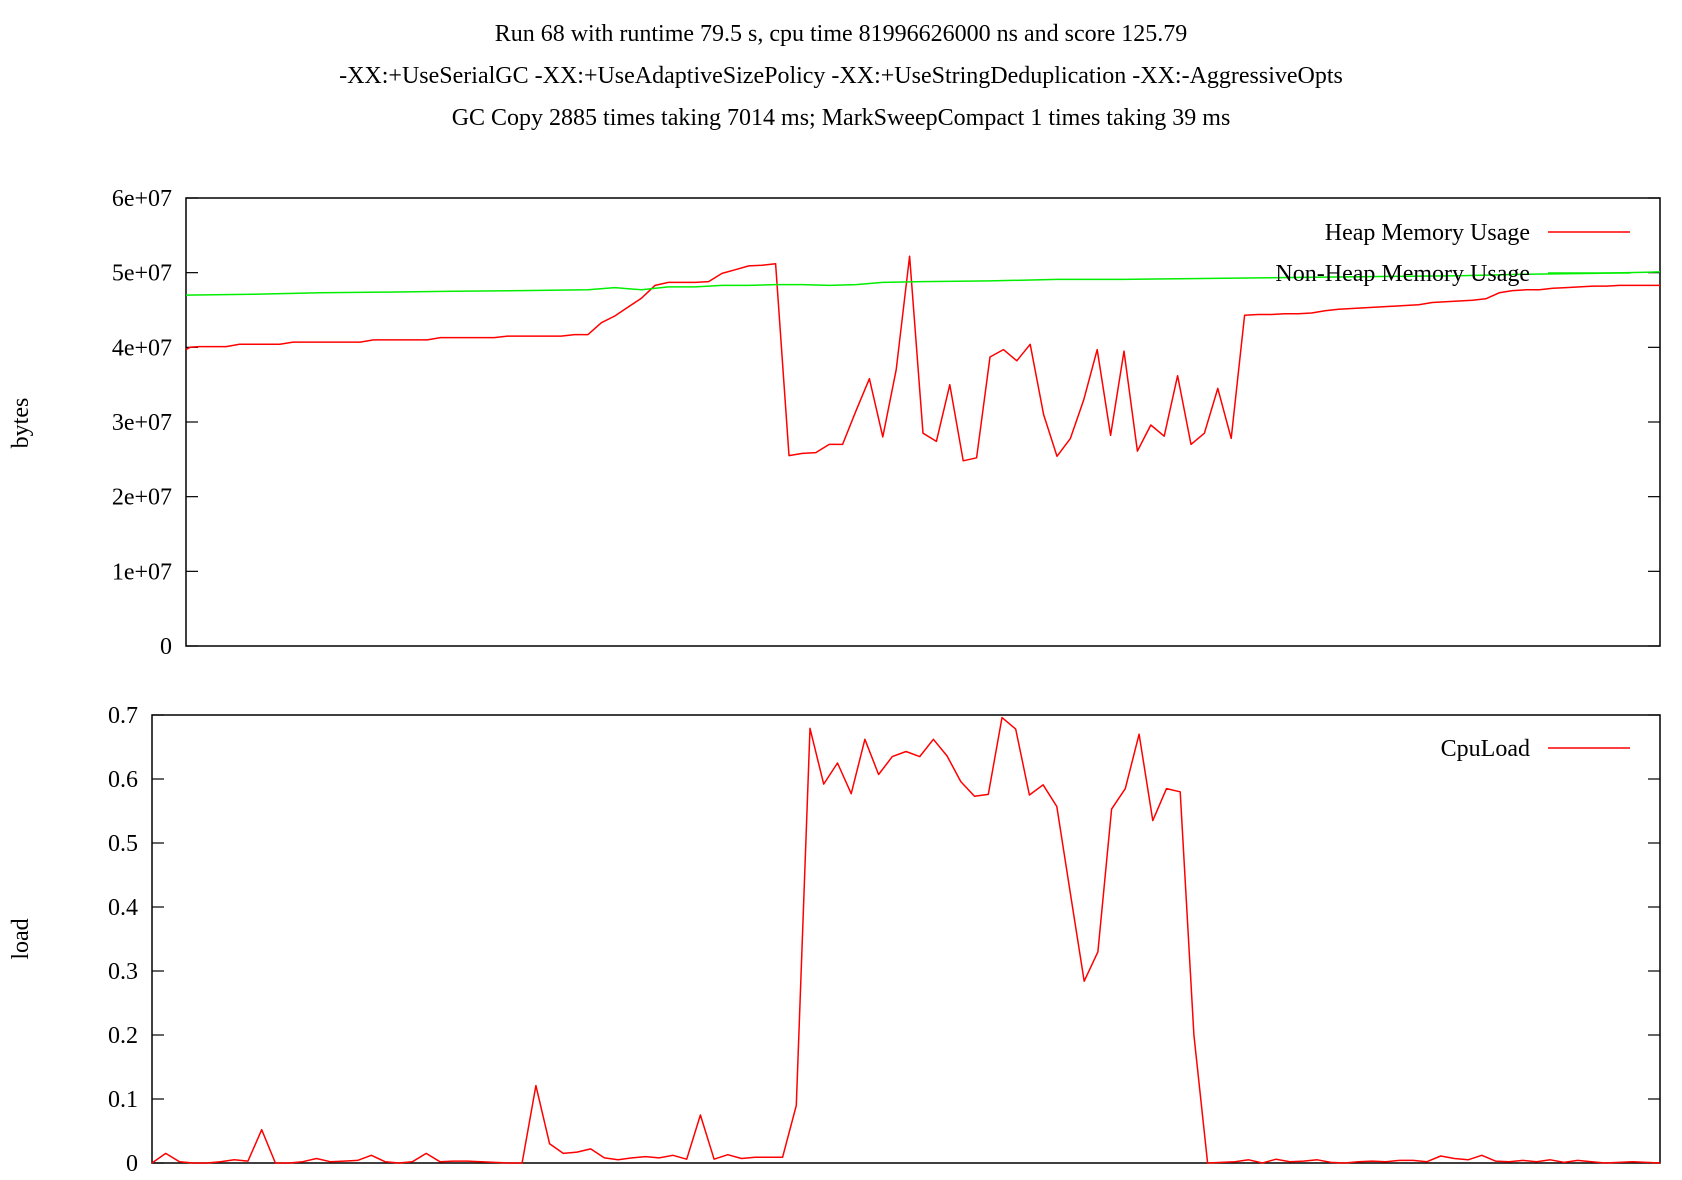  Describe the element at coordinates (123, 780) in the screenshot. I see `y-tick-label: 0.6` at that location.